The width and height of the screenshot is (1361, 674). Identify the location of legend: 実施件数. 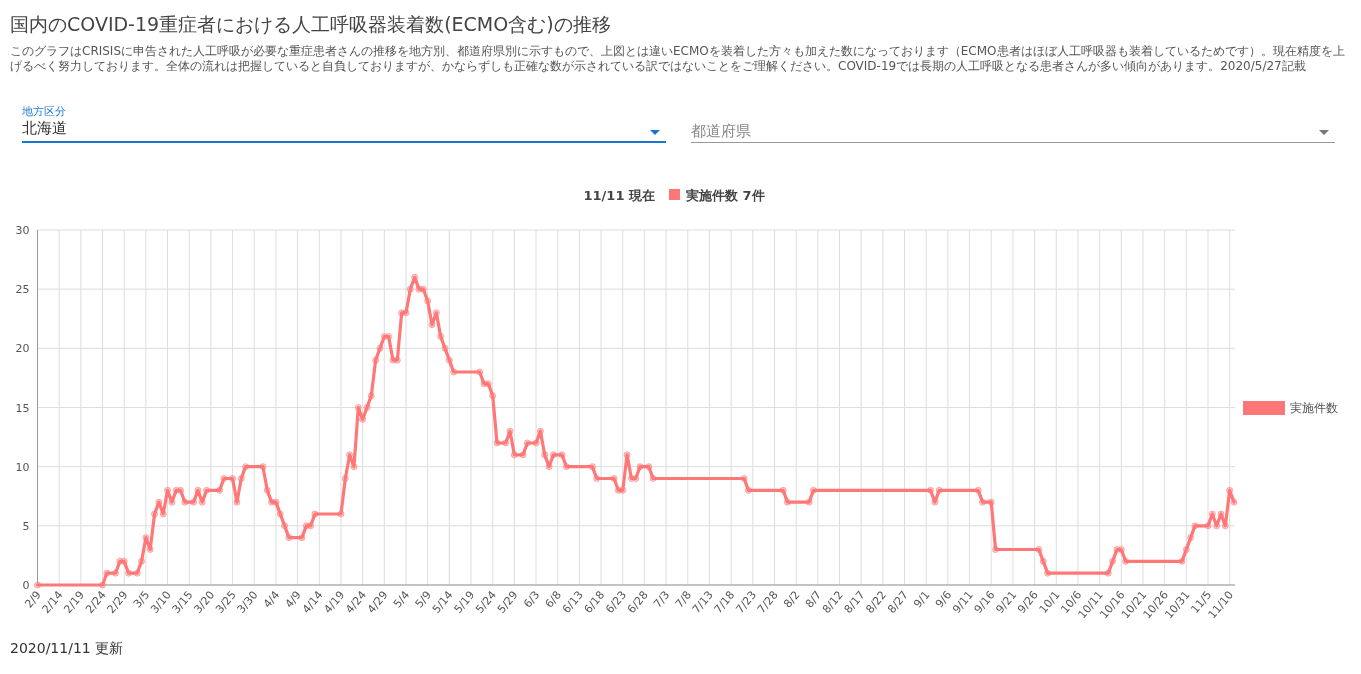
(1290, 408).